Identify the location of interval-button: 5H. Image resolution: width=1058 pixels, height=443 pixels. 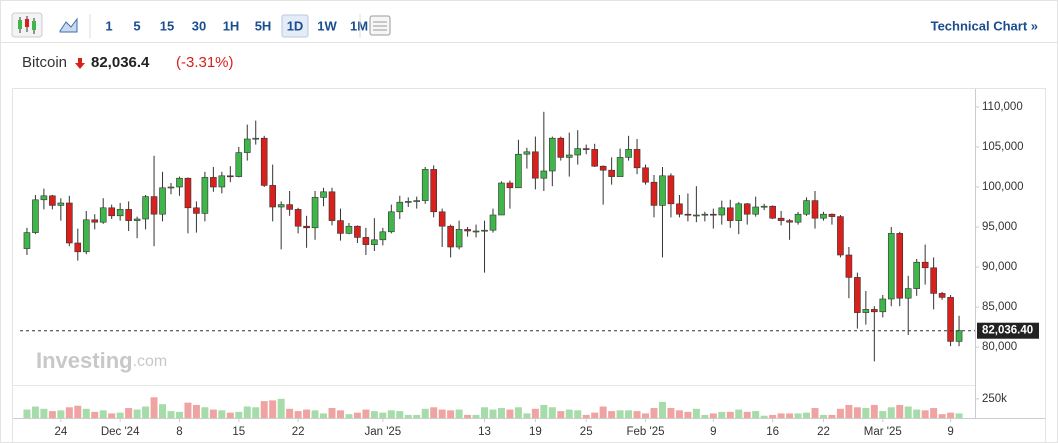
(263, 25).